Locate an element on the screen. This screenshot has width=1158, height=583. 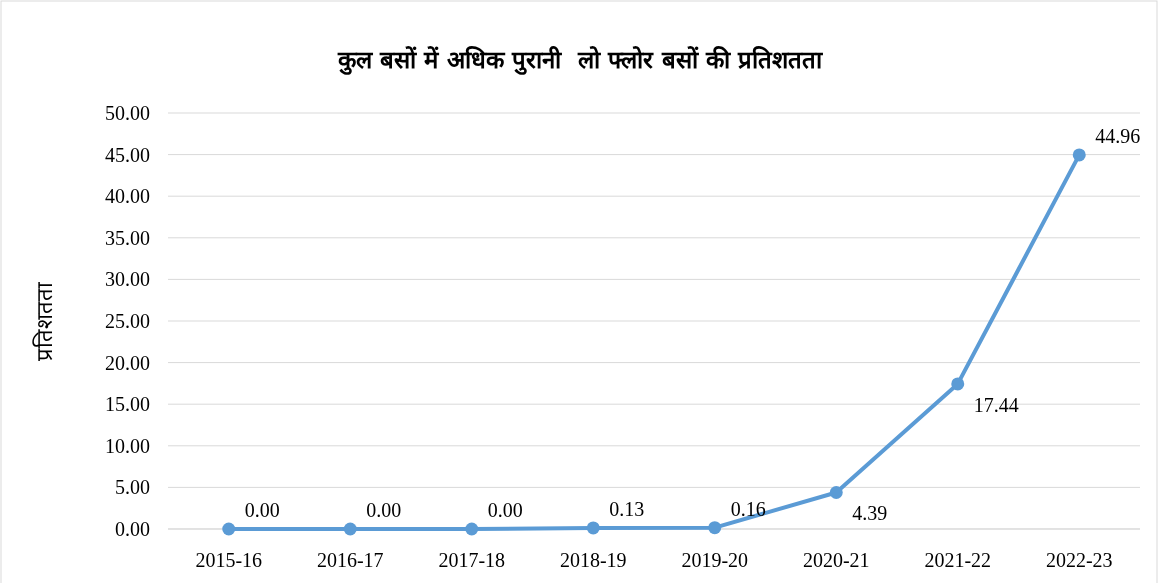
data-label: 4.39 is located at coordinates (870, 513).